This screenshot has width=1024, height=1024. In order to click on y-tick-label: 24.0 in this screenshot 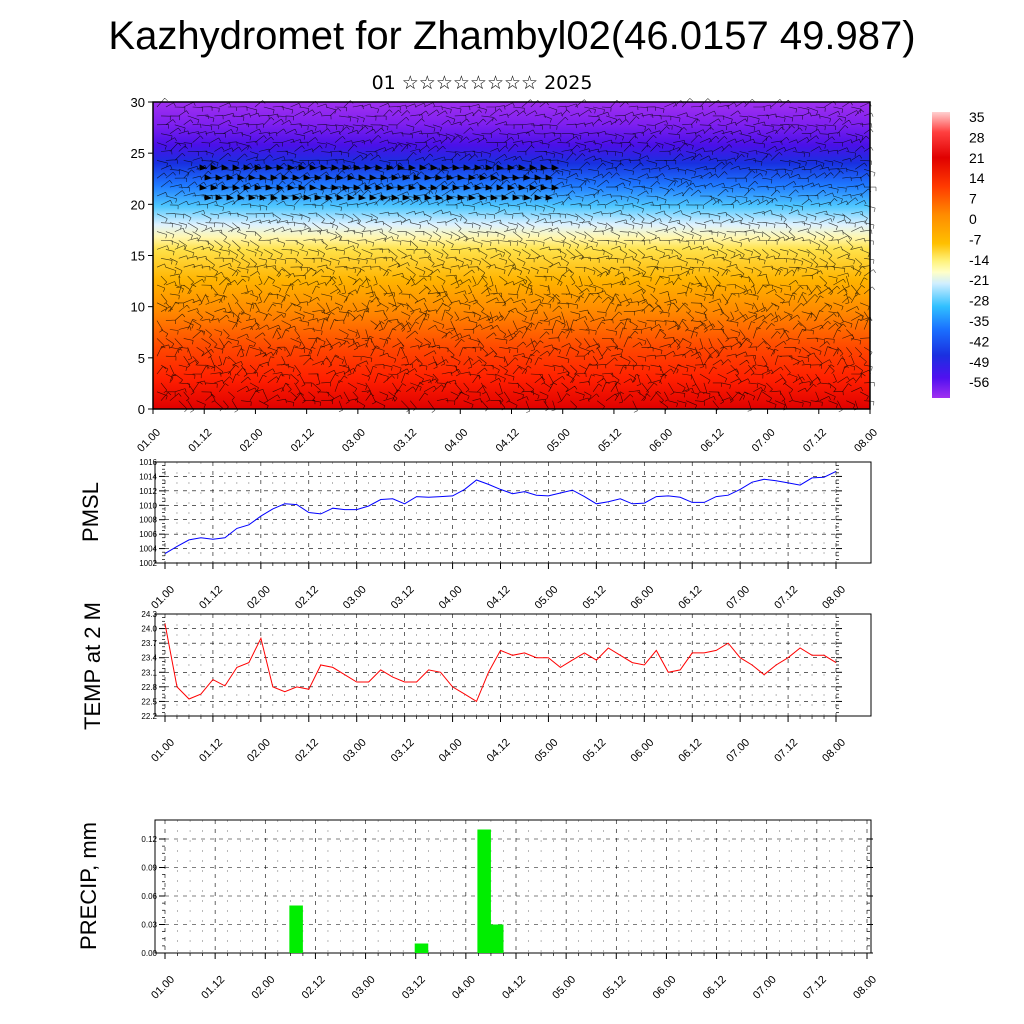, I will do `click(149, 629)`.